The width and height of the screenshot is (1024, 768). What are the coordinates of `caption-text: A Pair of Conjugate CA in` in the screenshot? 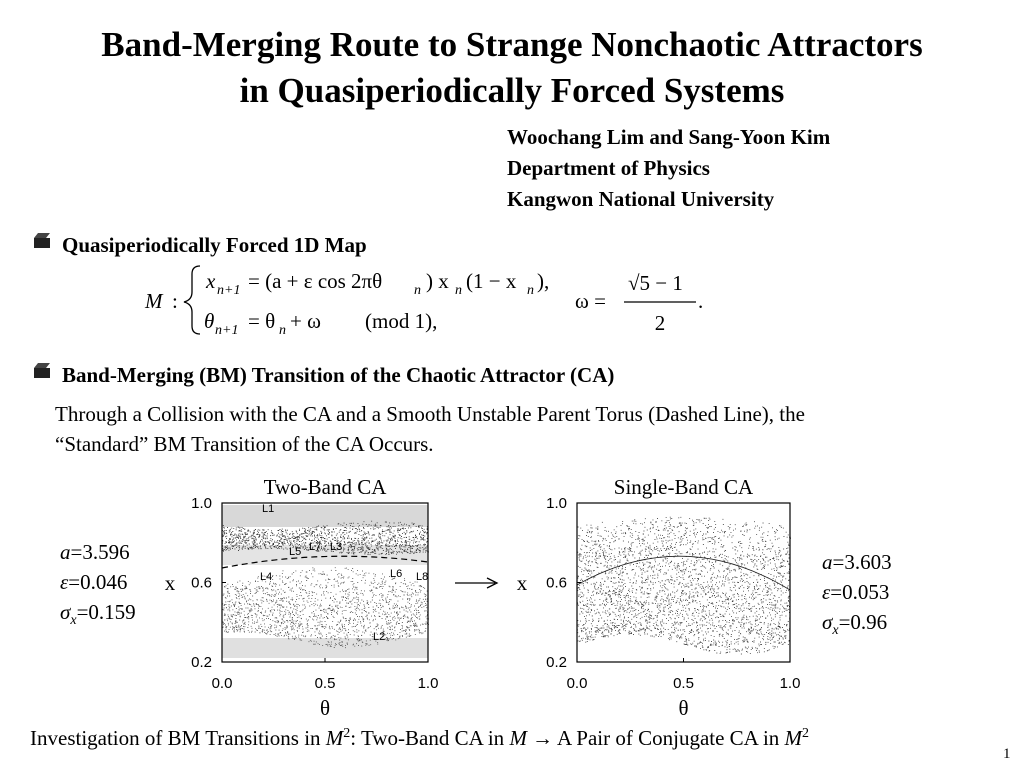 It's located at (669, 738).